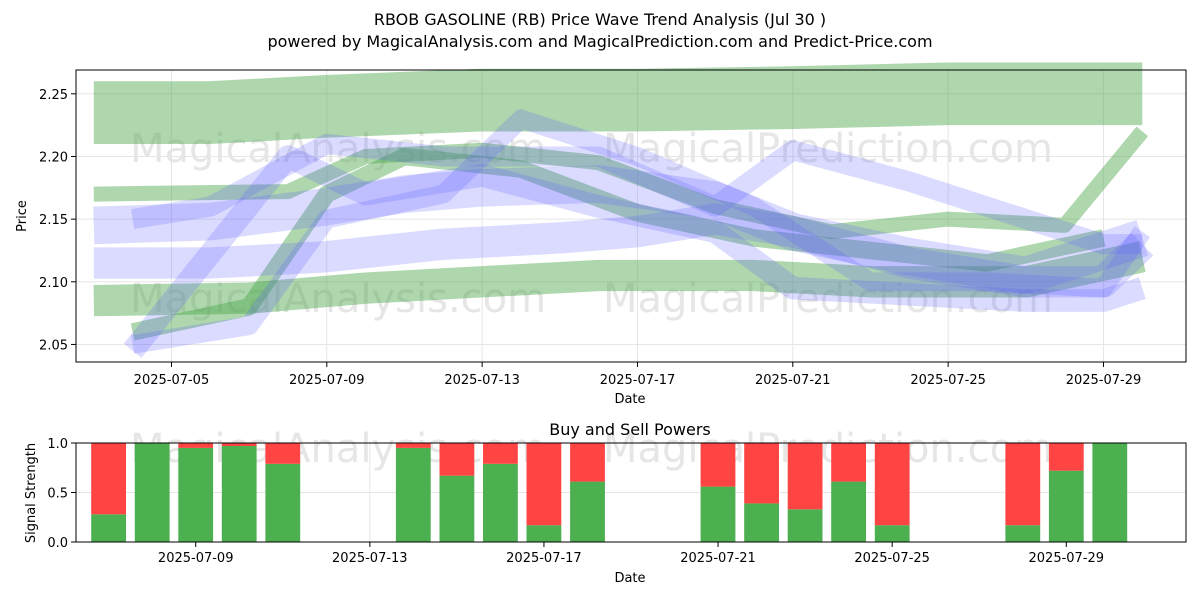  I want to click on price-y-tick-label: 2.05, so click(53, 345).